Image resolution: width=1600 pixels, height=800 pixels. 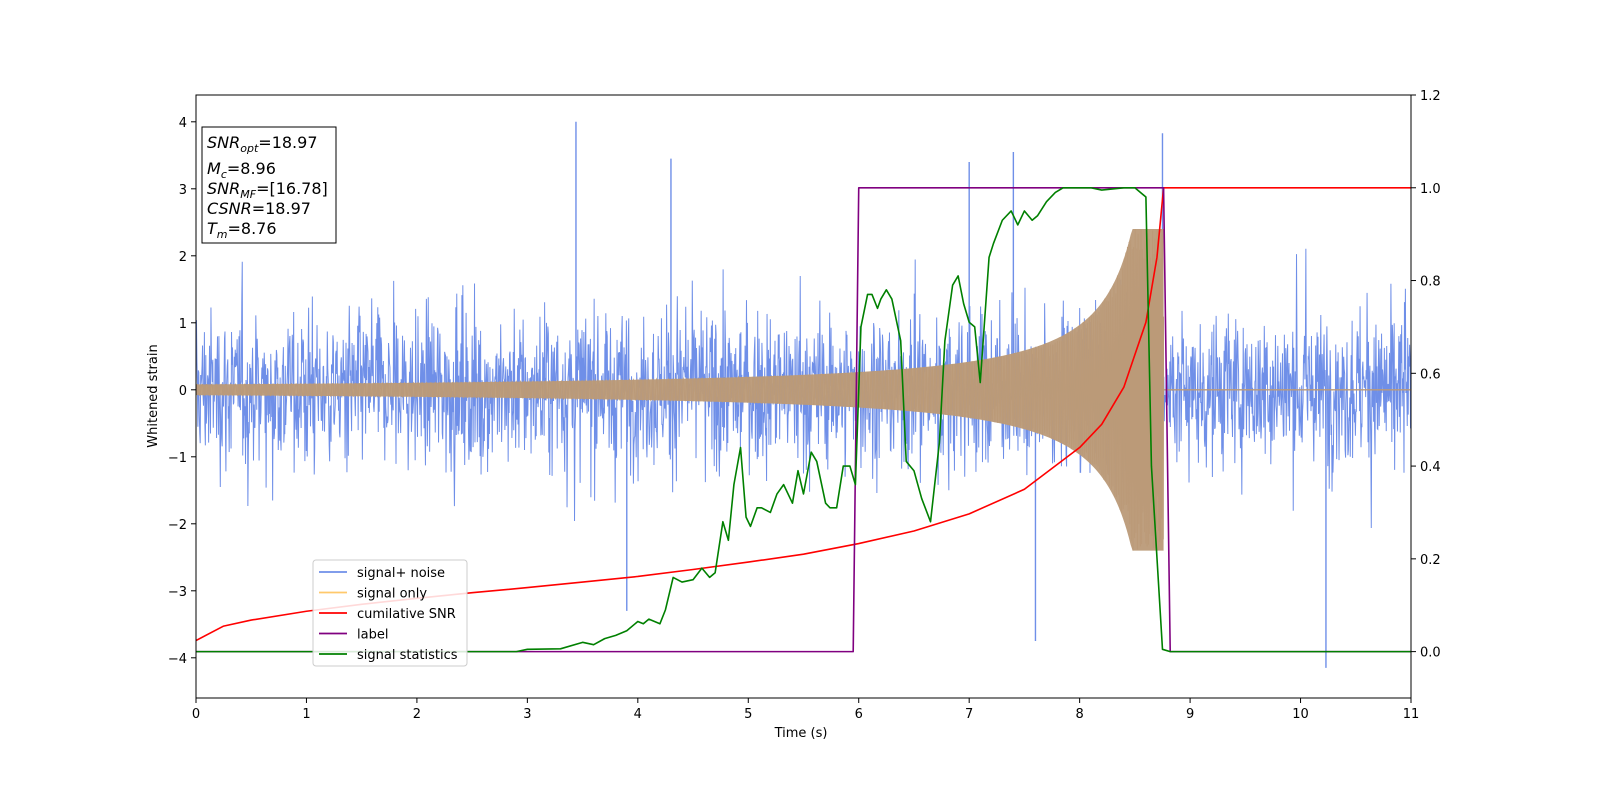 I want to click on y-tick-label: 3, so click(x=183, y=190).